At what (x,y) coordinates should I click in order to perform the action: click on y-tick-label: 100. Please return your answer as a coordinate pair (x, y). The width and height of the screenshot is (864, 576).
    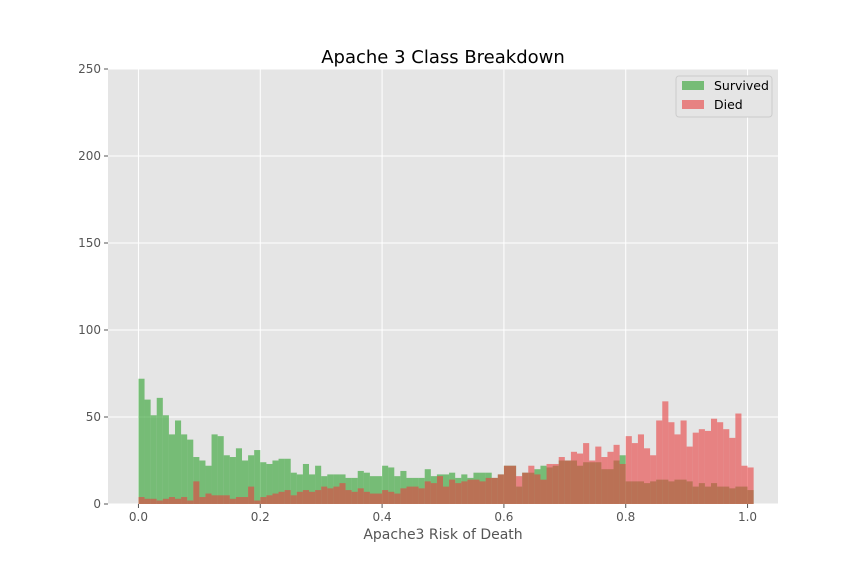
    Looking at the image, I should click on (89, 330).